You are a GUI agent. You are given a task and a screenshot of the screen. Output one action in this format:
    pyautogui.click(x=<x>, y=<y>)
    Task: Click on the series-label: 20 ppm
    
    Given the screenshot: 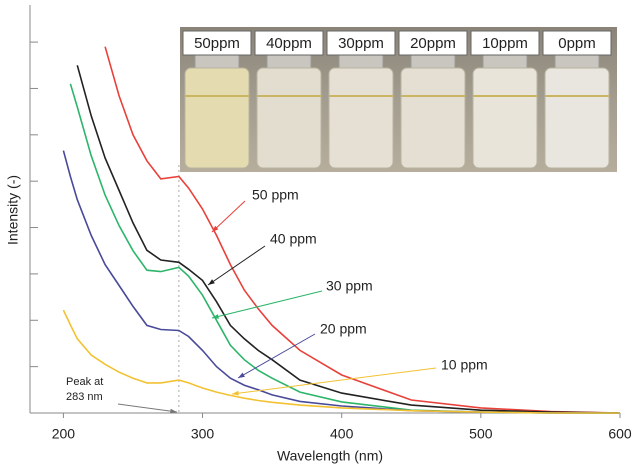 What is the action you would take?
    pyautogui.click(x=343, y=329)
    